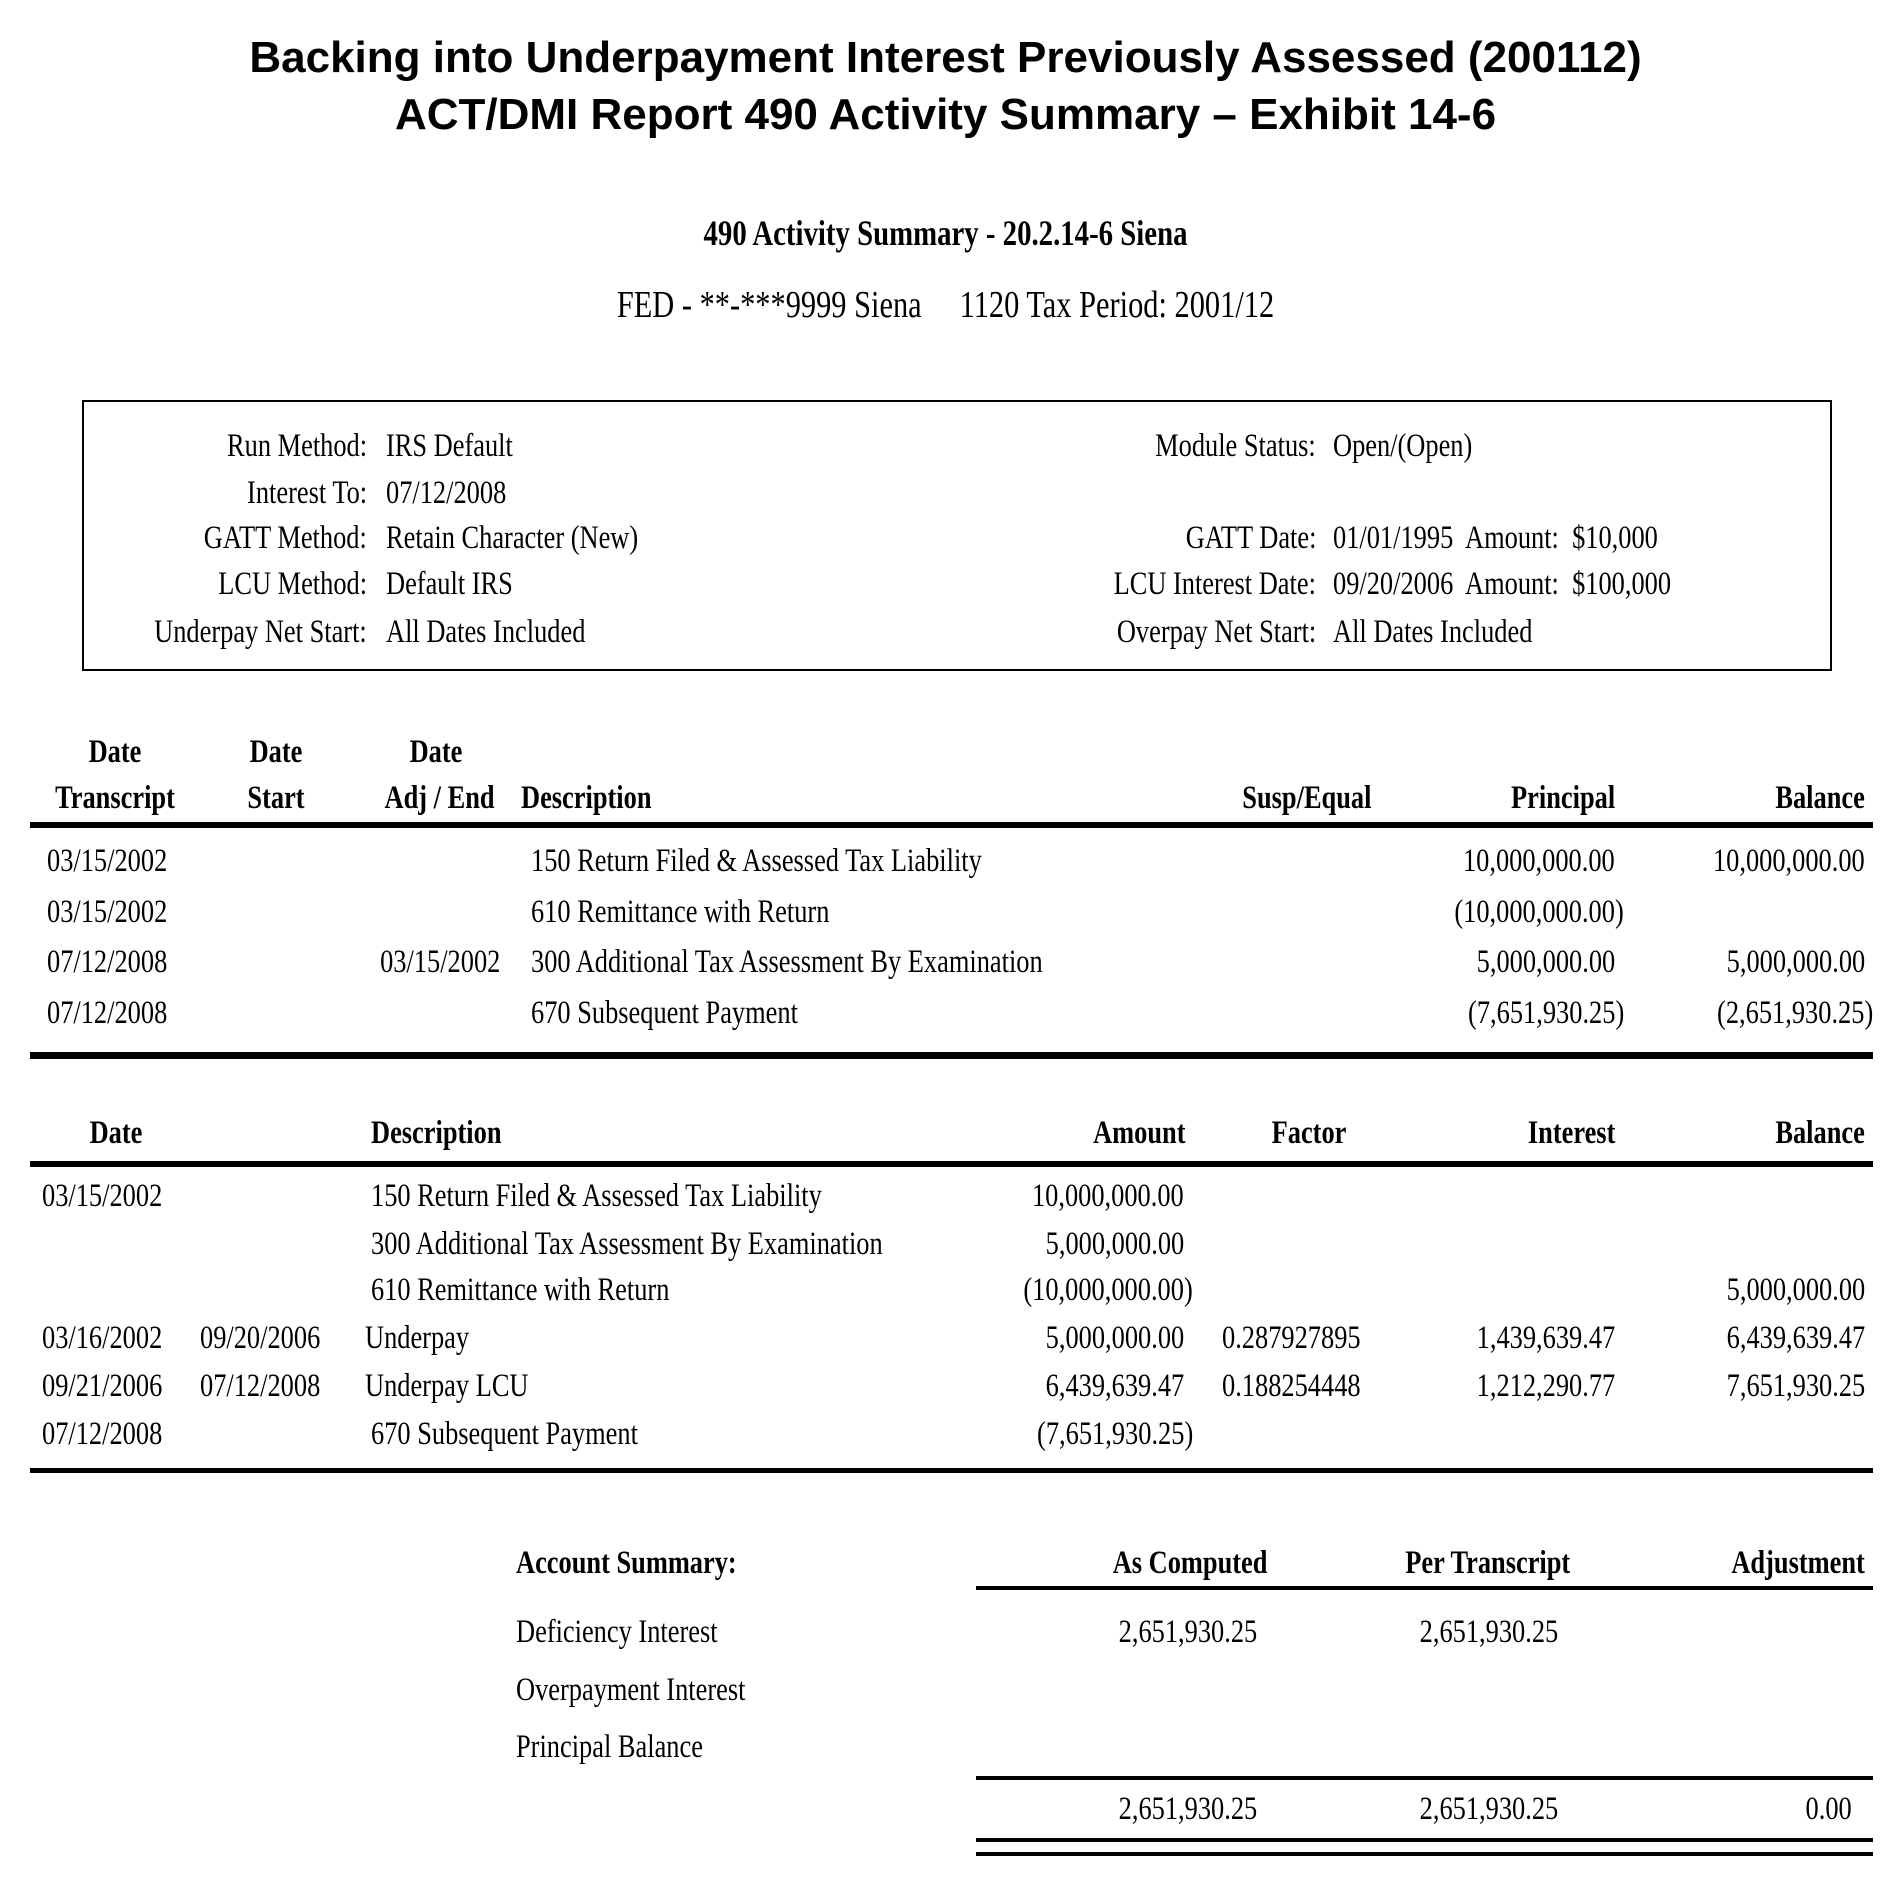 The height and width of the screenshot is (1879, 1891). Describe the element at coordinates (957, 535) in the screenshot. I see `run-settings-box` at that location.